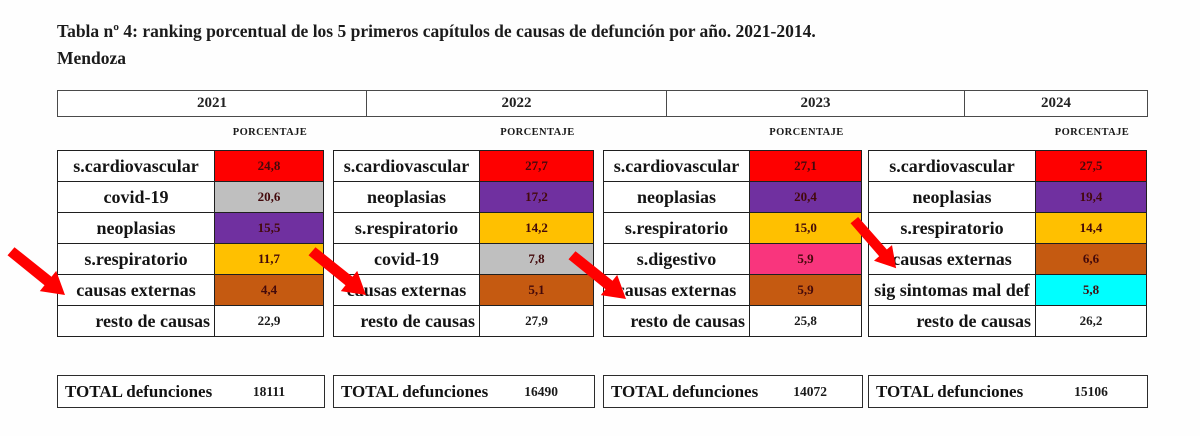 The height and width of the screenshot is (436, 1200). What do you see at coordinates (536, 166) in the screenshot?
I see `percentage-cell: 27,7` at bounding box center [536, 166].